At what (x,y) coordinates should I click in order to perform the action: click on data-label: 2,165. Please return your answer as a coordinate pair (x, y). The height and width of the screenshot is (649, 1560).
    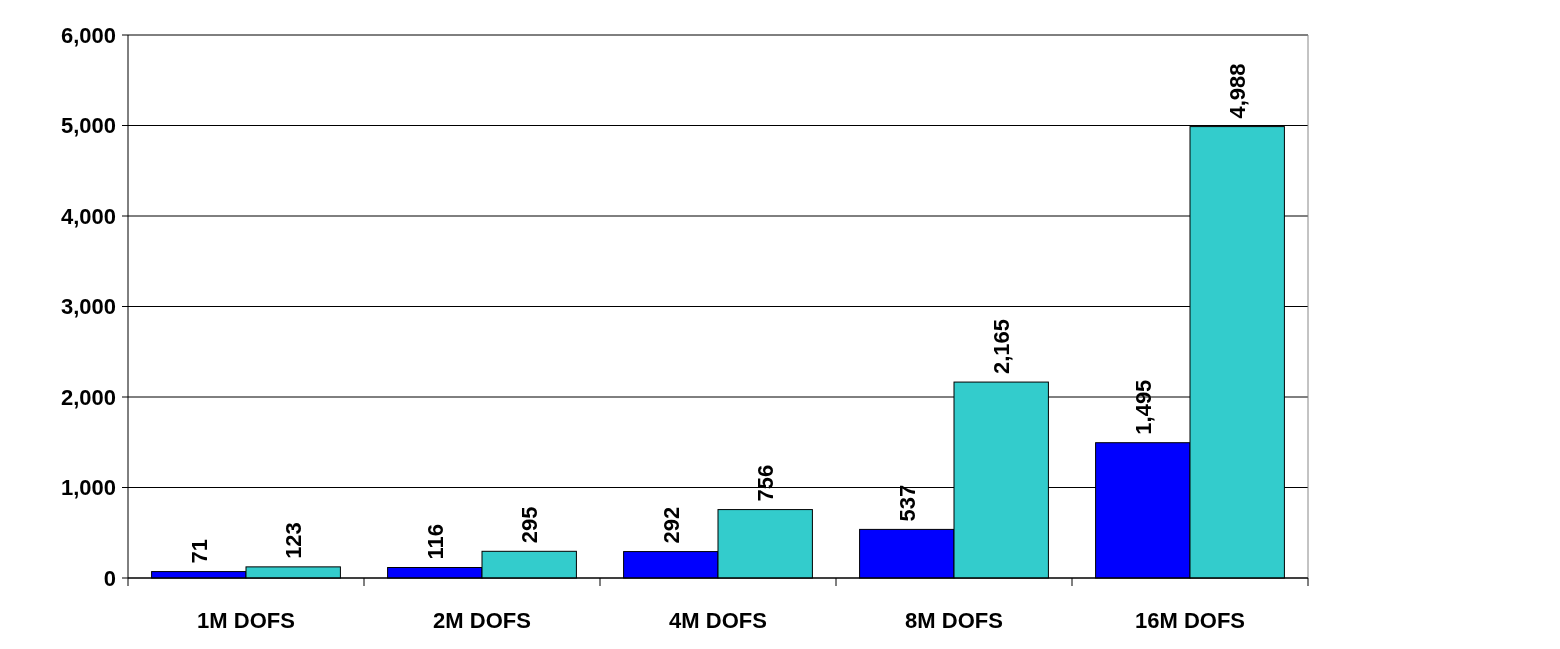
    Looking at the image, I should click on (1002, 347).